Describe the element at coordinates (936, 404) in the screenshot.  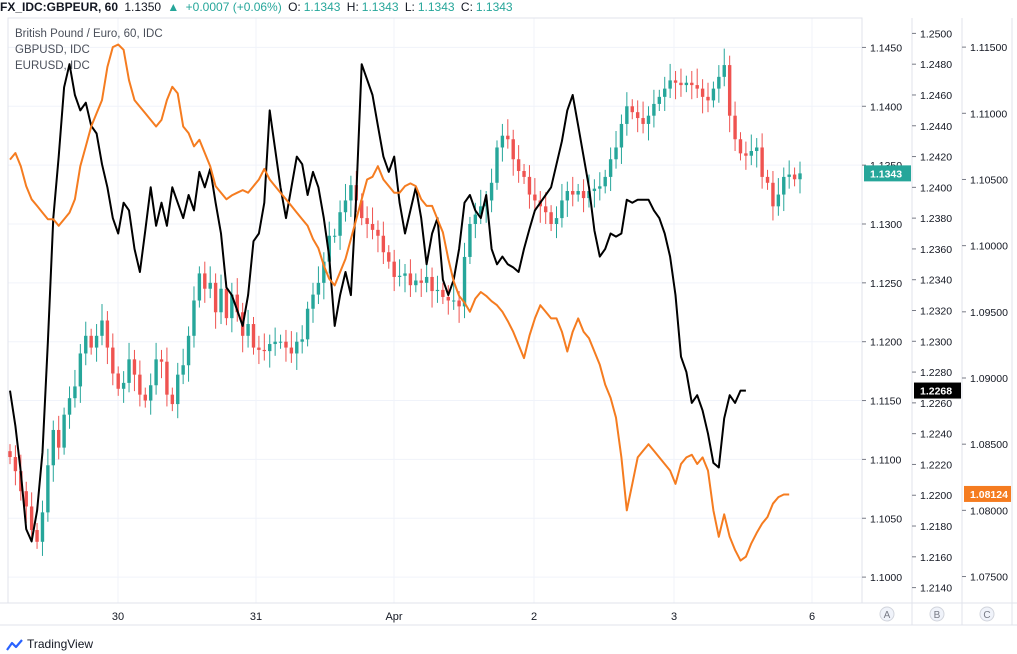
I see `axis-b-tick-label: 1.2260` at that location.